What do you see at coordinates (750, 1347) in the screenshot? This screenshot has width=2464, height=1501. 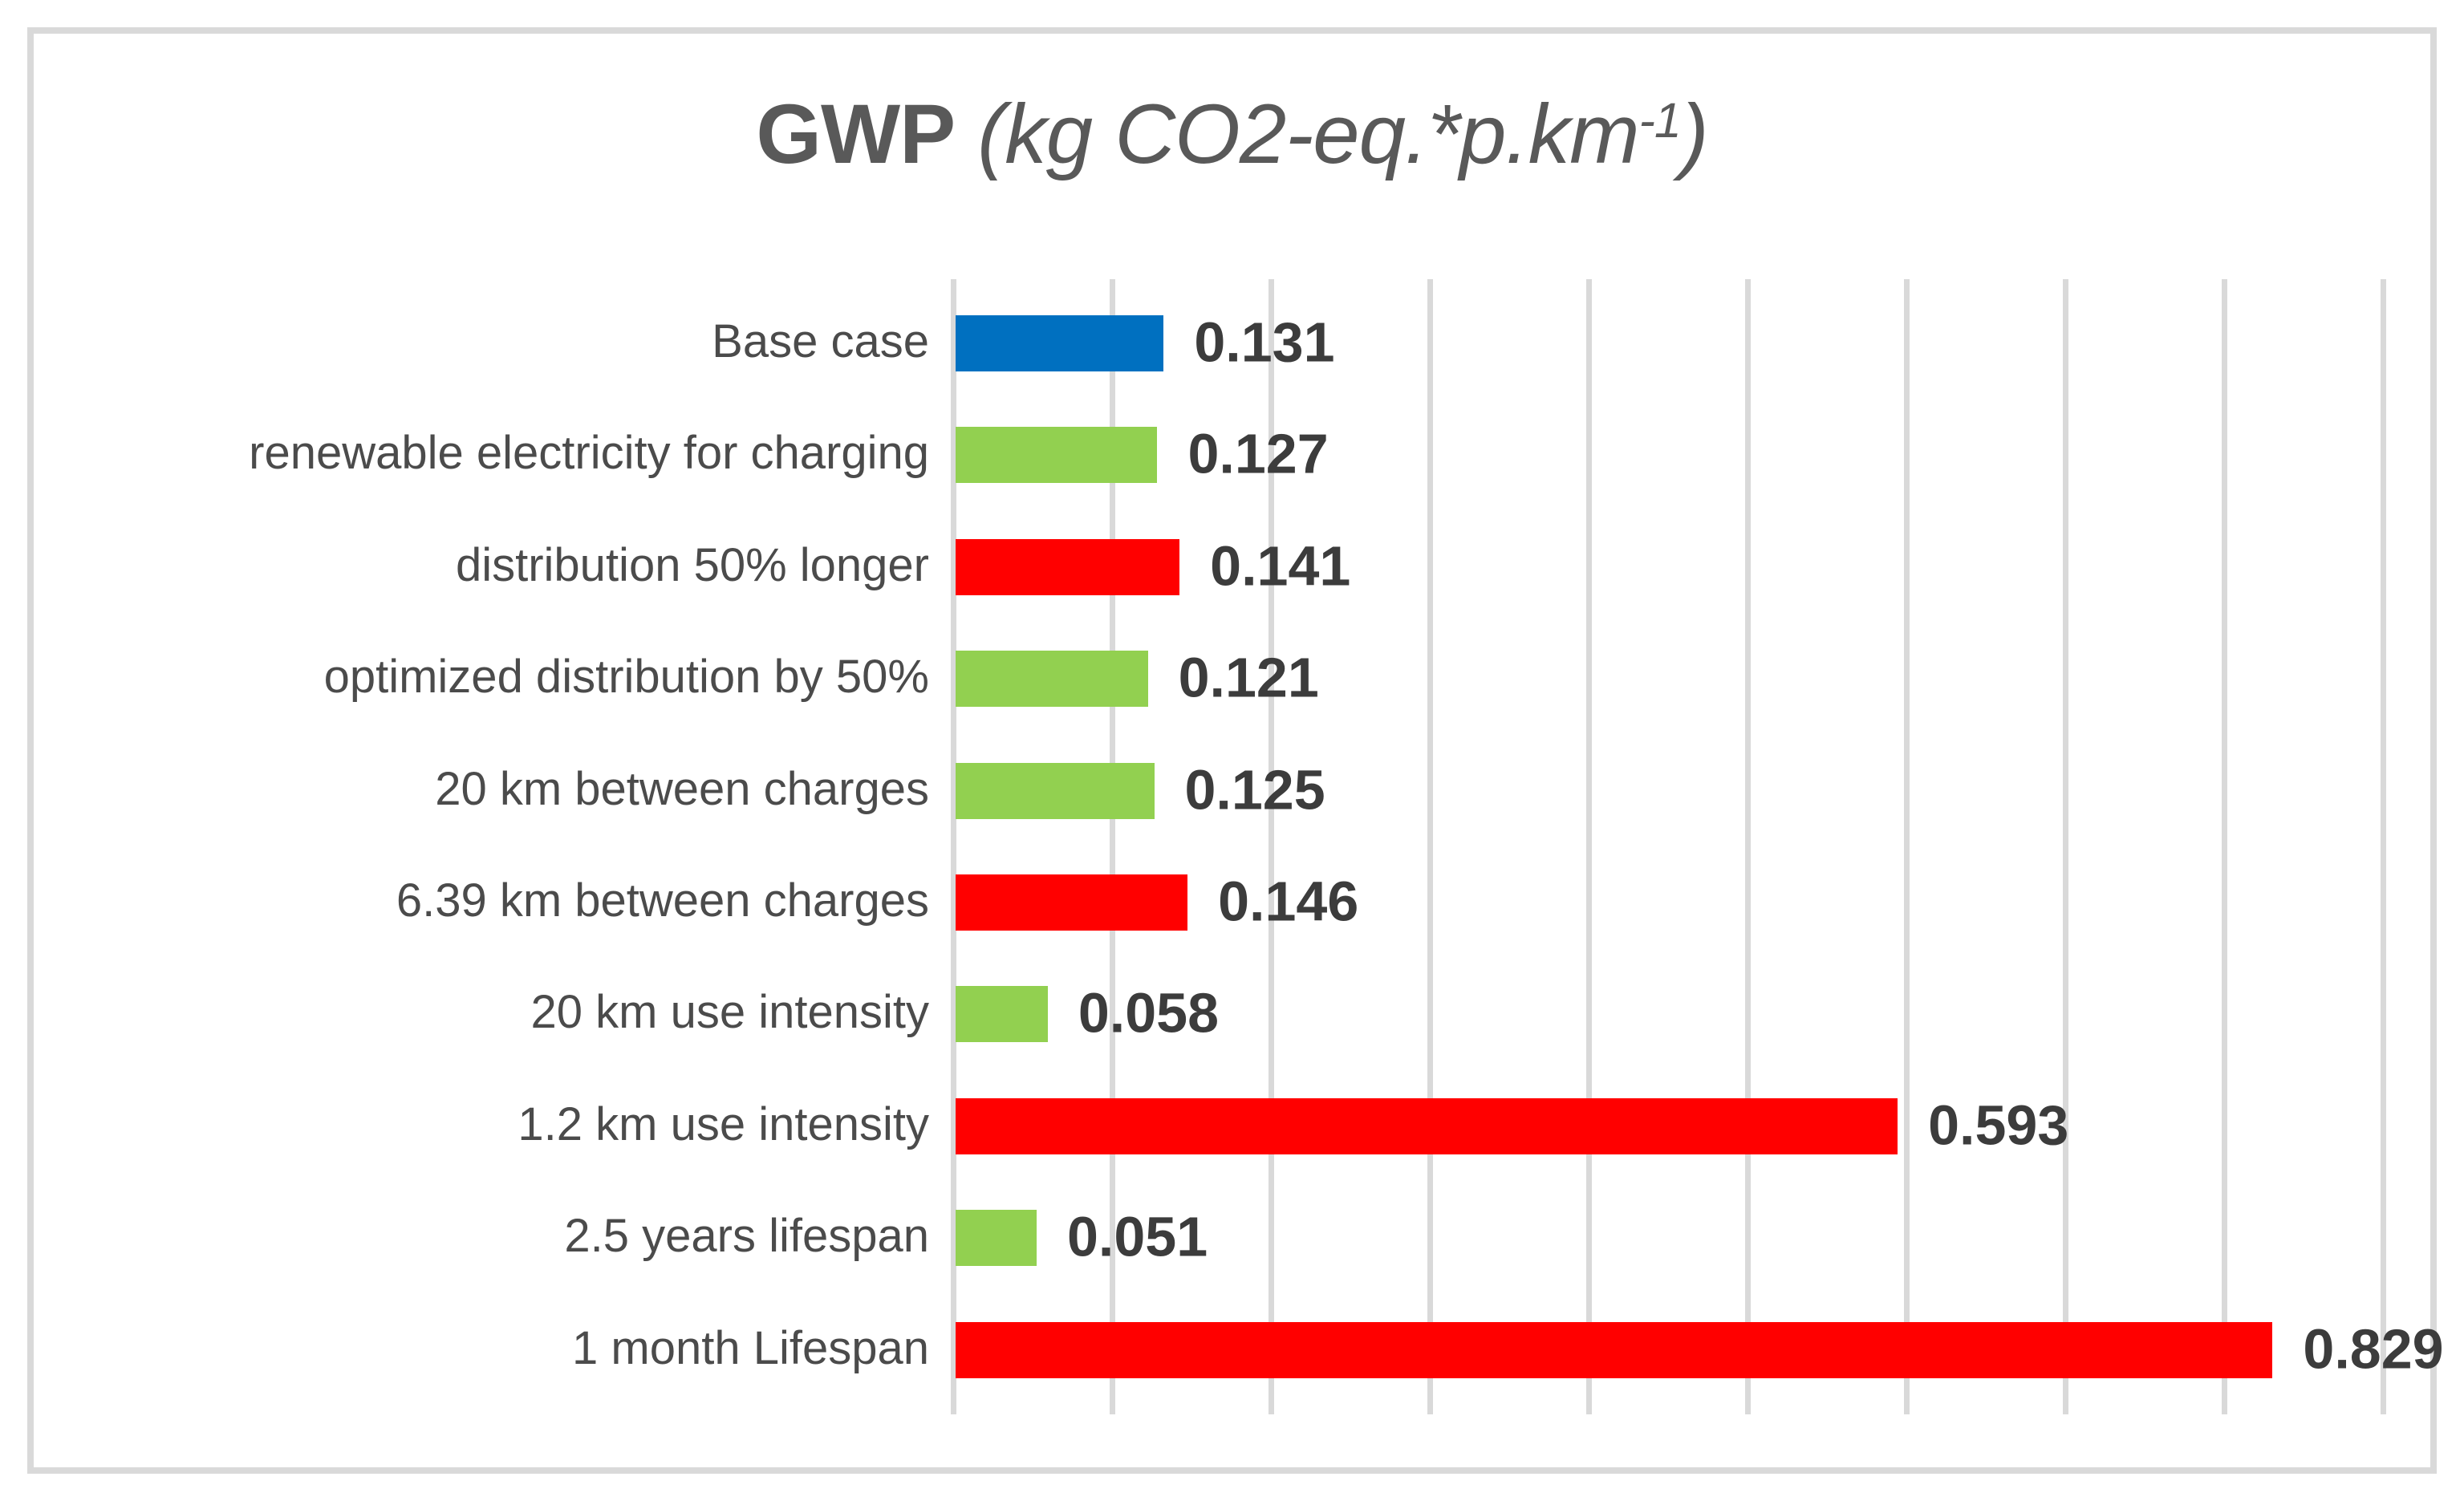 I see `category-label: 1 month Lifespan` at bounding box center [750, 1347].